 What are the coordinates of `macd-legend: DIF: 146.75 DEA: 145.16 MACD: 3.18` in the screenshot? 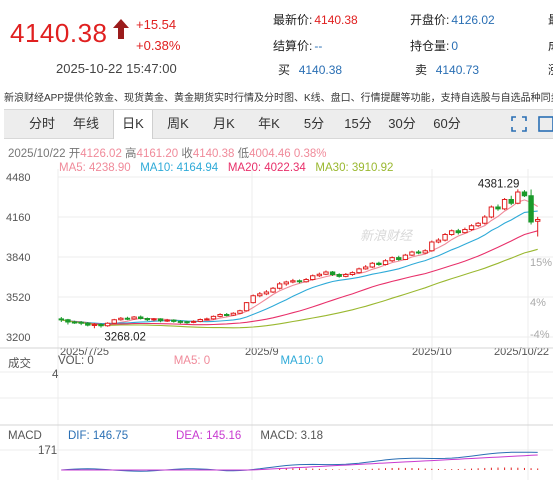 It's located at (195, 436).